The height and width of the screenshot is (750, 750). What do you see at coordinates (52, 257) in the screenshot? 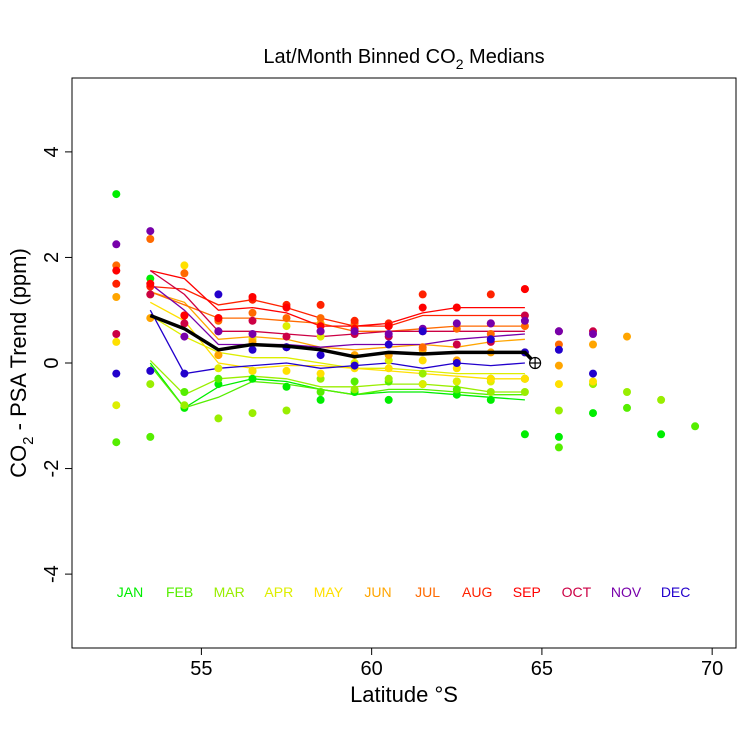
I see `y-tick-label: 2` at bounding box center [52, 257].